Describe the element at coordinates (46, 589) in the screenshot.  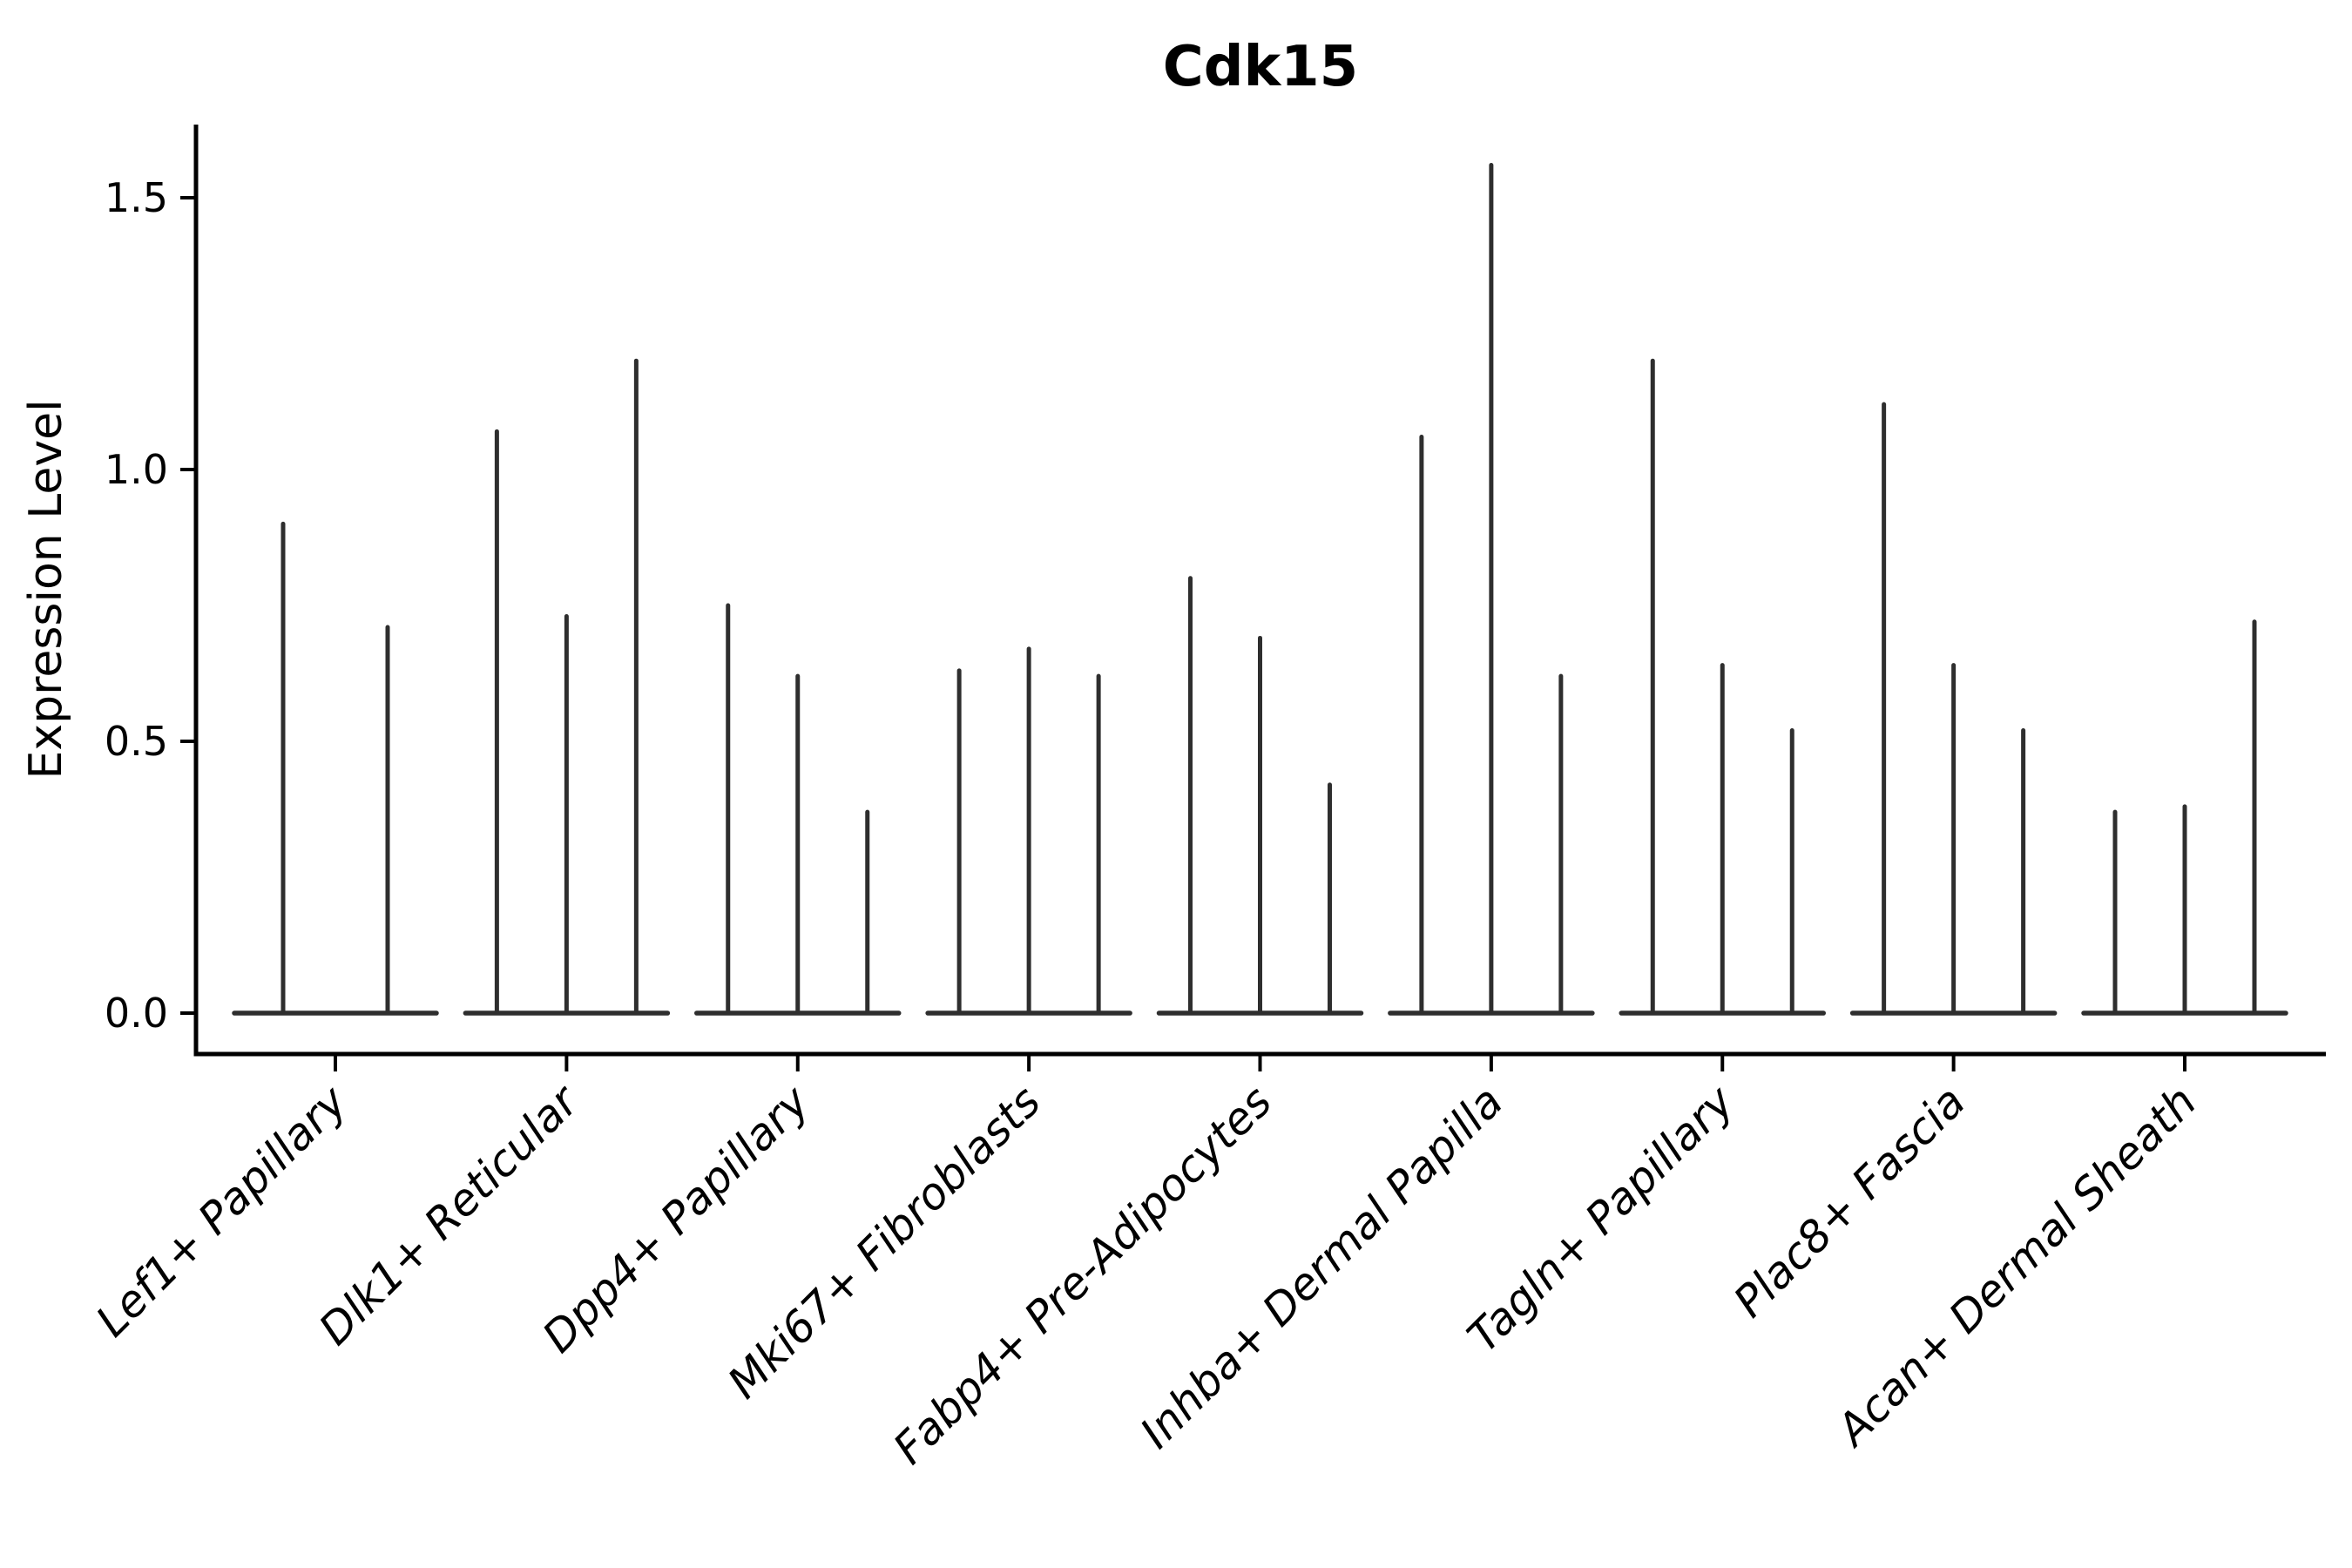
I see `y-axis-label: Expression Level` at that location.